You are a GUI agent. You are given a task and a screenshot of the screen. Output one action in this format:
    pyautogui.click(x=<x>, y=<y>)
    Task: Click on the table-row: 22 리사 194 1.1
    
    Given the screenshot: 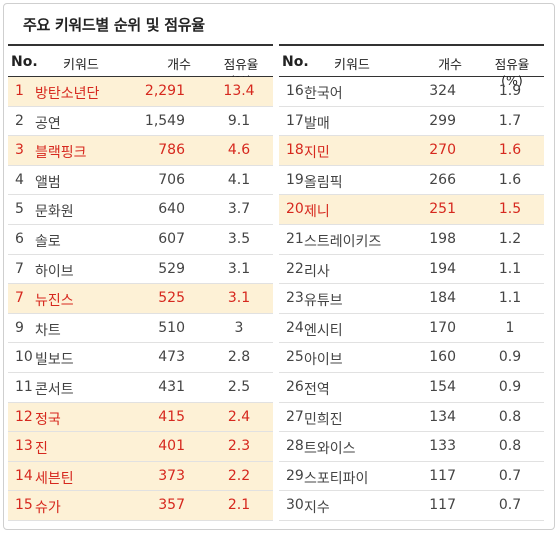 What is the action you would take?
    pyautogui.click(x=411, y=270)
    